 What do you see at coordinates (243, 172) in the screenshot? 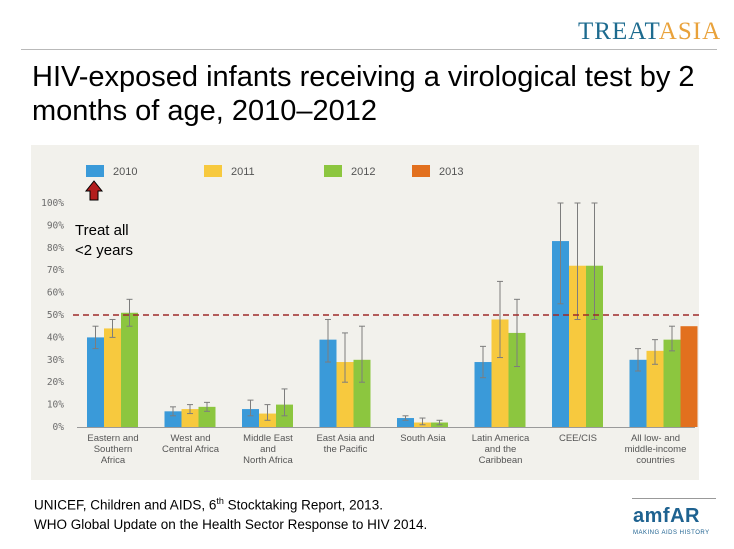
I see `legend-label-2011: 2011` at bounding box center [243, 172].